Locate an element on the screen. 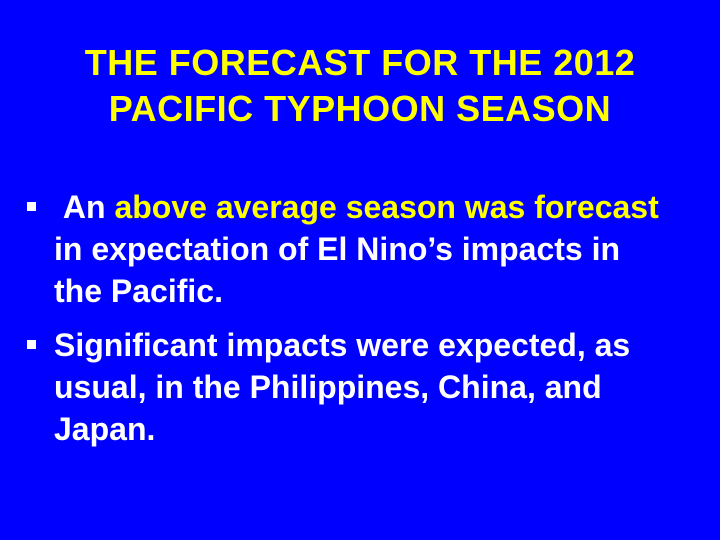 The height and width of the screenshot is (540, 720). title-line-1: THE FORECAST FOR THE 2012 is located at coordinates (360, 62).